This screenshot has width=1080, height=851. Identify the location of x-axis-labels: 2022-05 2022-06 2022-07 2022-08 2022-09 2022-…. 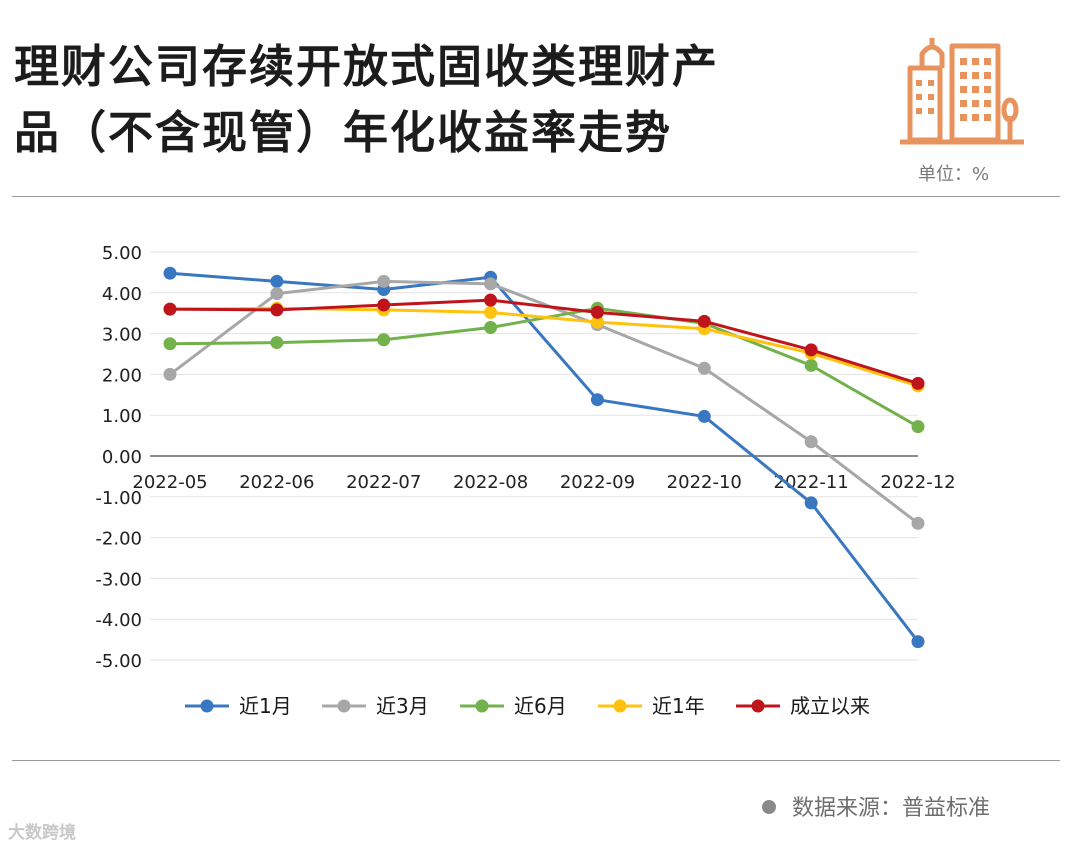
(543, 482).